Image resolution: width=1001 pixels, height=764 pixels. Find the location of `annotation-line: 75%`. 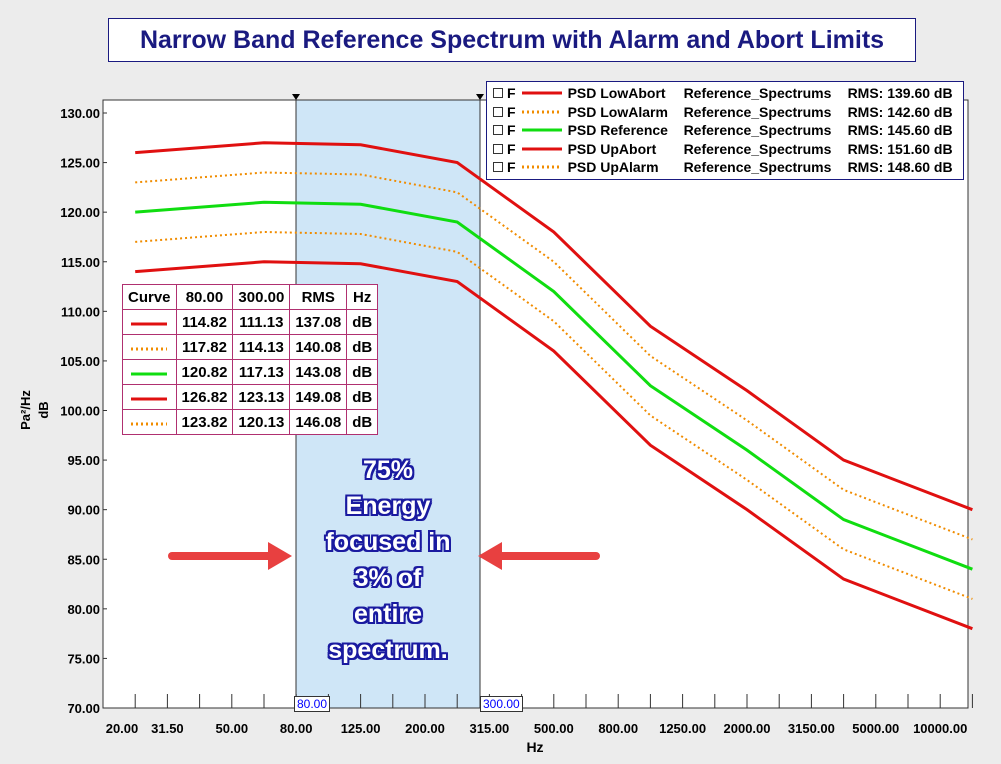

annotation-line: 75% is located at coordinates (388, 470).